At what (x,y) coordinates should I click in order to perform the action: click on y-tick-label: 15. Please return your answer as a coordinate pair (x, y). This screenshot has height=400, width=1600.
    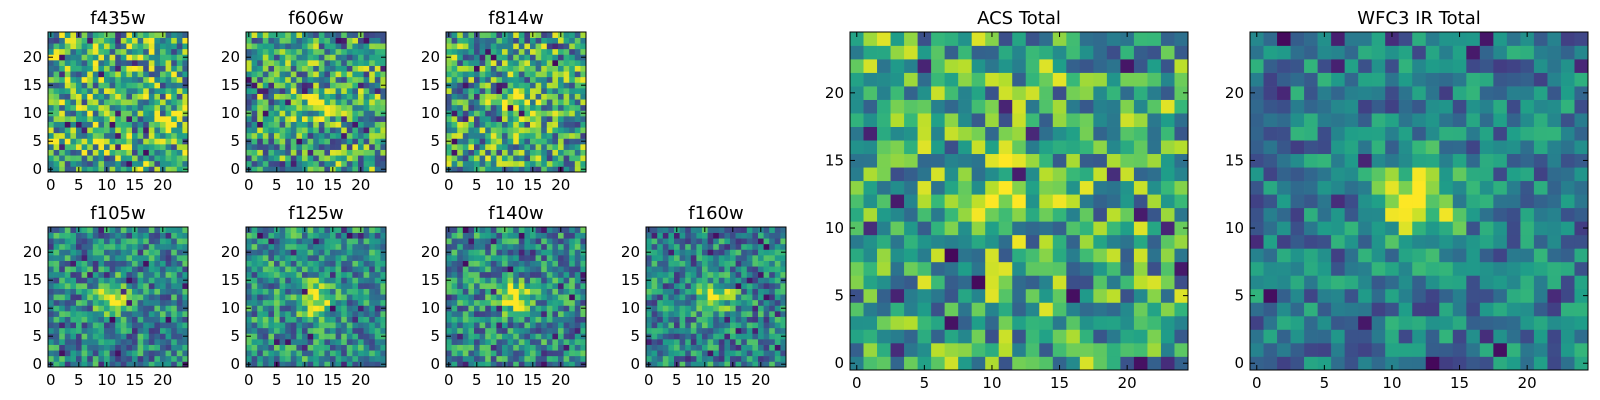
    Looking at the image, I should click on (32, 280).